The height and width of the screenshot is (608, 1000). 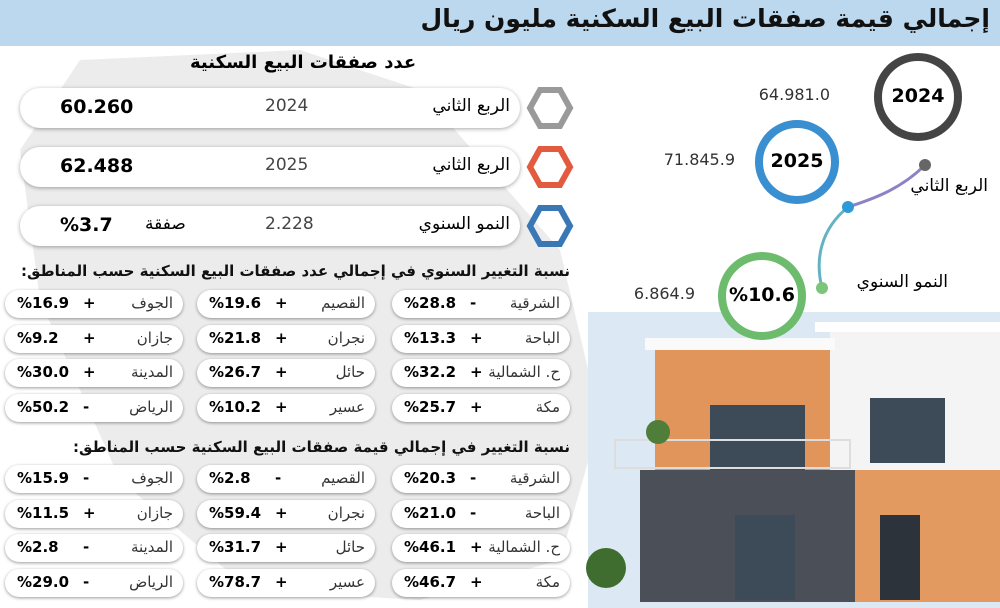 What do you see at coordinates (430, 406) in the screenshot?
I see `region-value: %25.7` at bounding box center [430, 406].